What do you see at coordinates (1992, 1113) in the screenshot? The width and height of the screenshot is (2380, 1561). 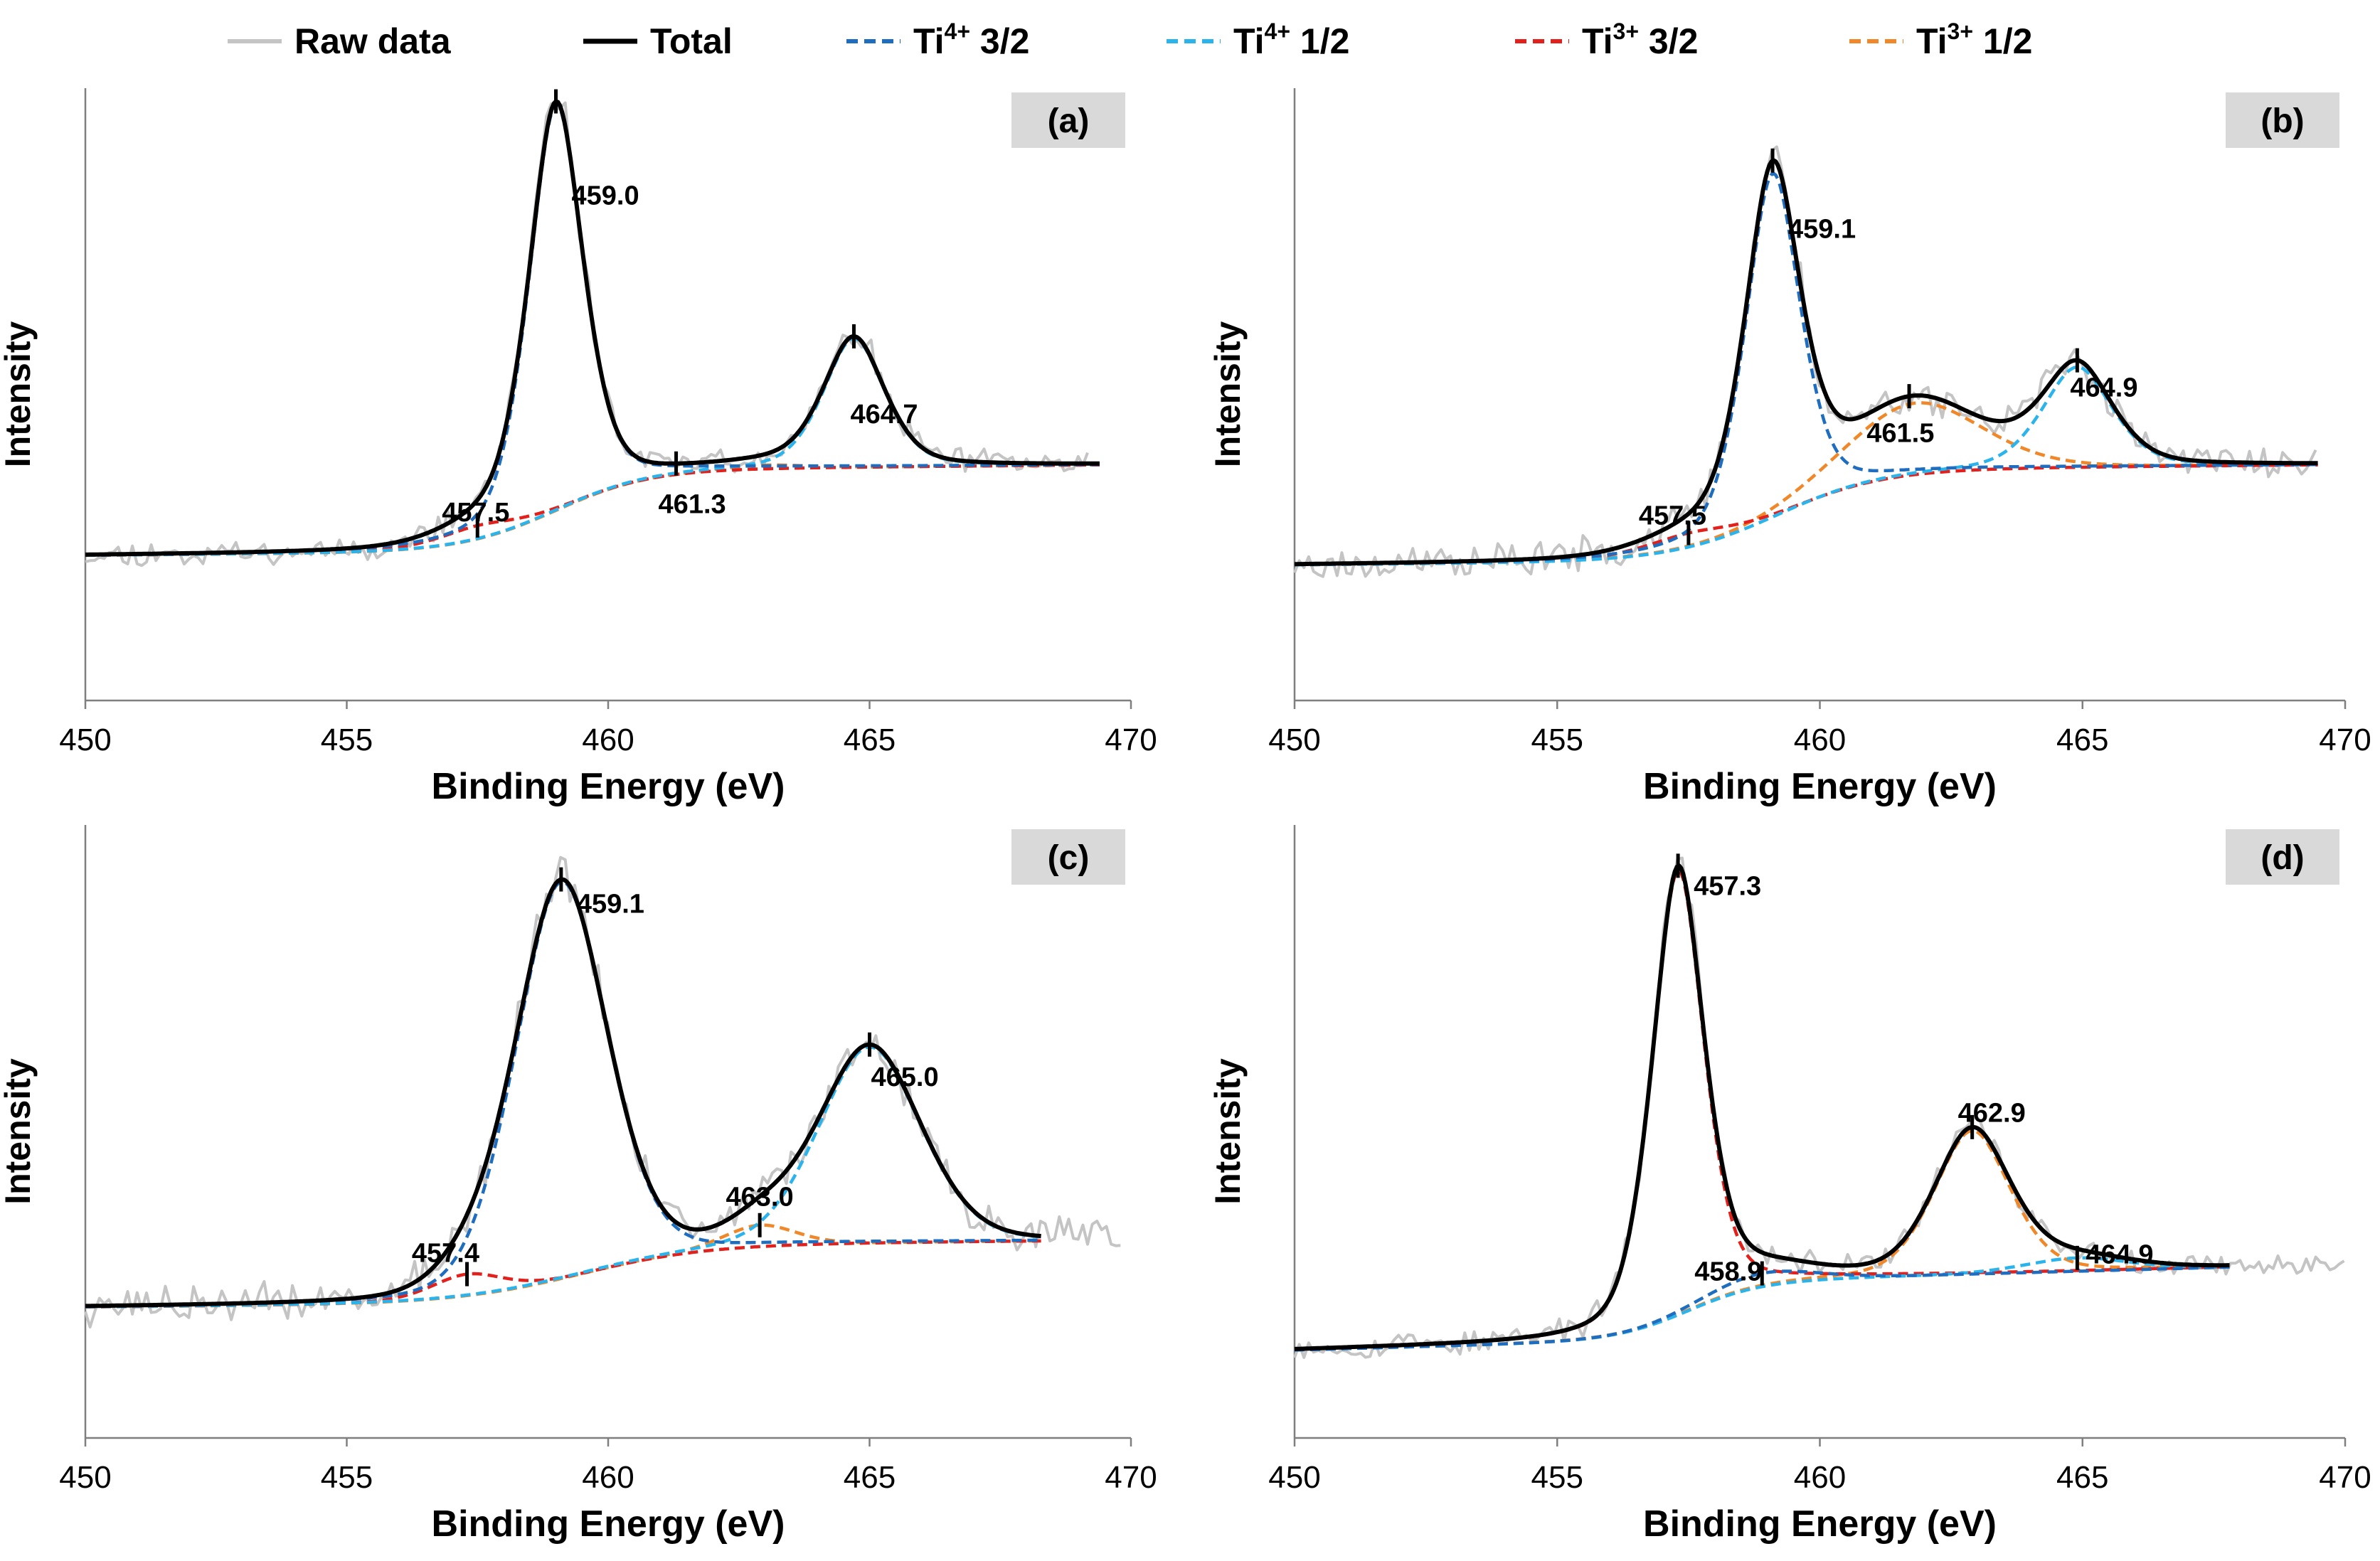 I see `peak-annotation: 462.9` at bounding box center [1992, 1113].